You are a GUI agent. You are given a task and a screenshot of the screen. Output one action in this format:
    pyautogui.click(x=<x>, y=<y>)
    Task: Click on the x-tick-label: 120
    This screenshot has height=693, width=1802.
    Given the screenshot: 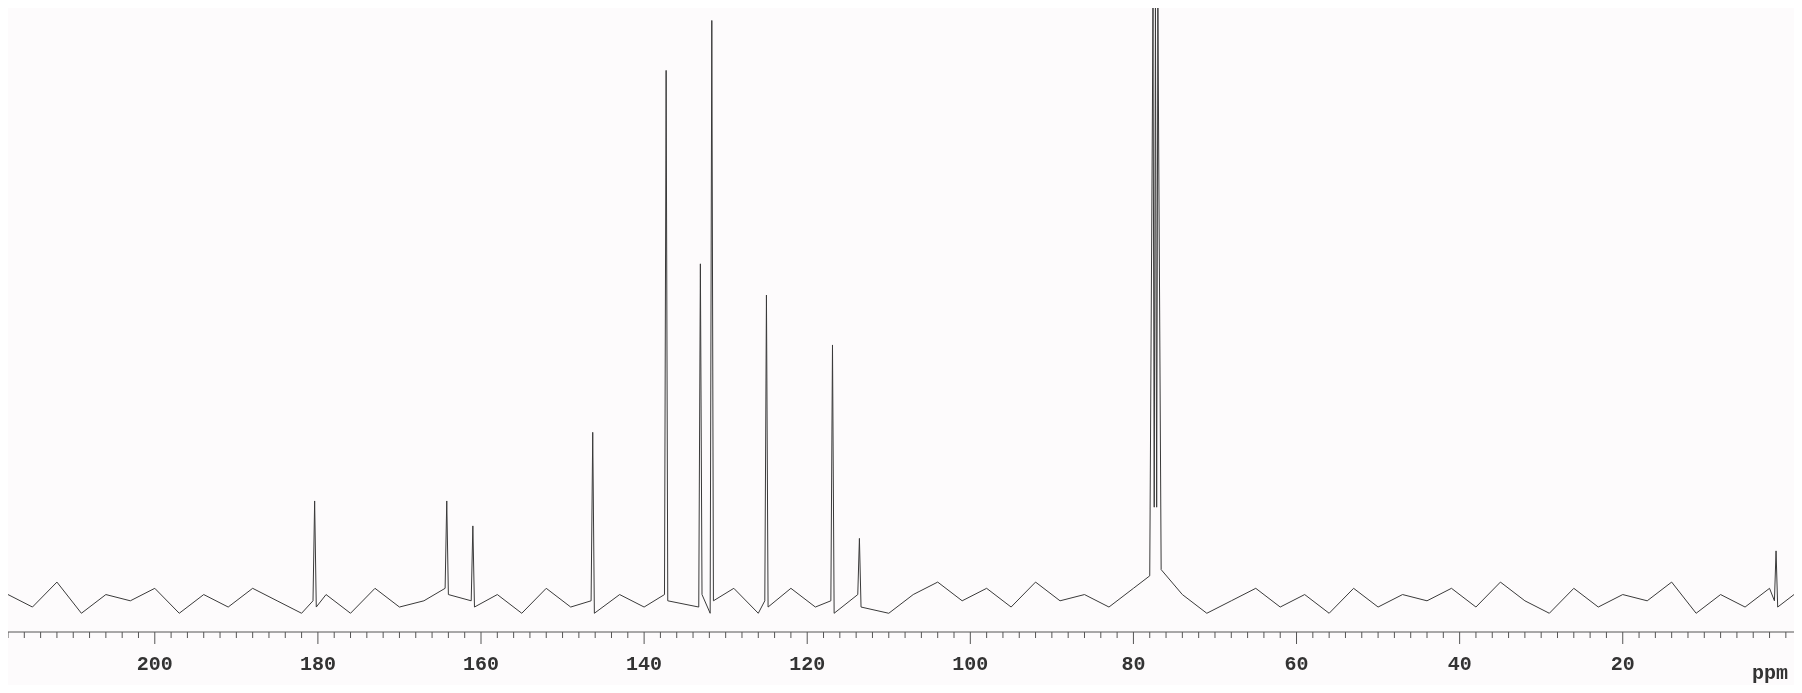 What is the action you would take?
    pyautogui.click(x=807, y=664)
    